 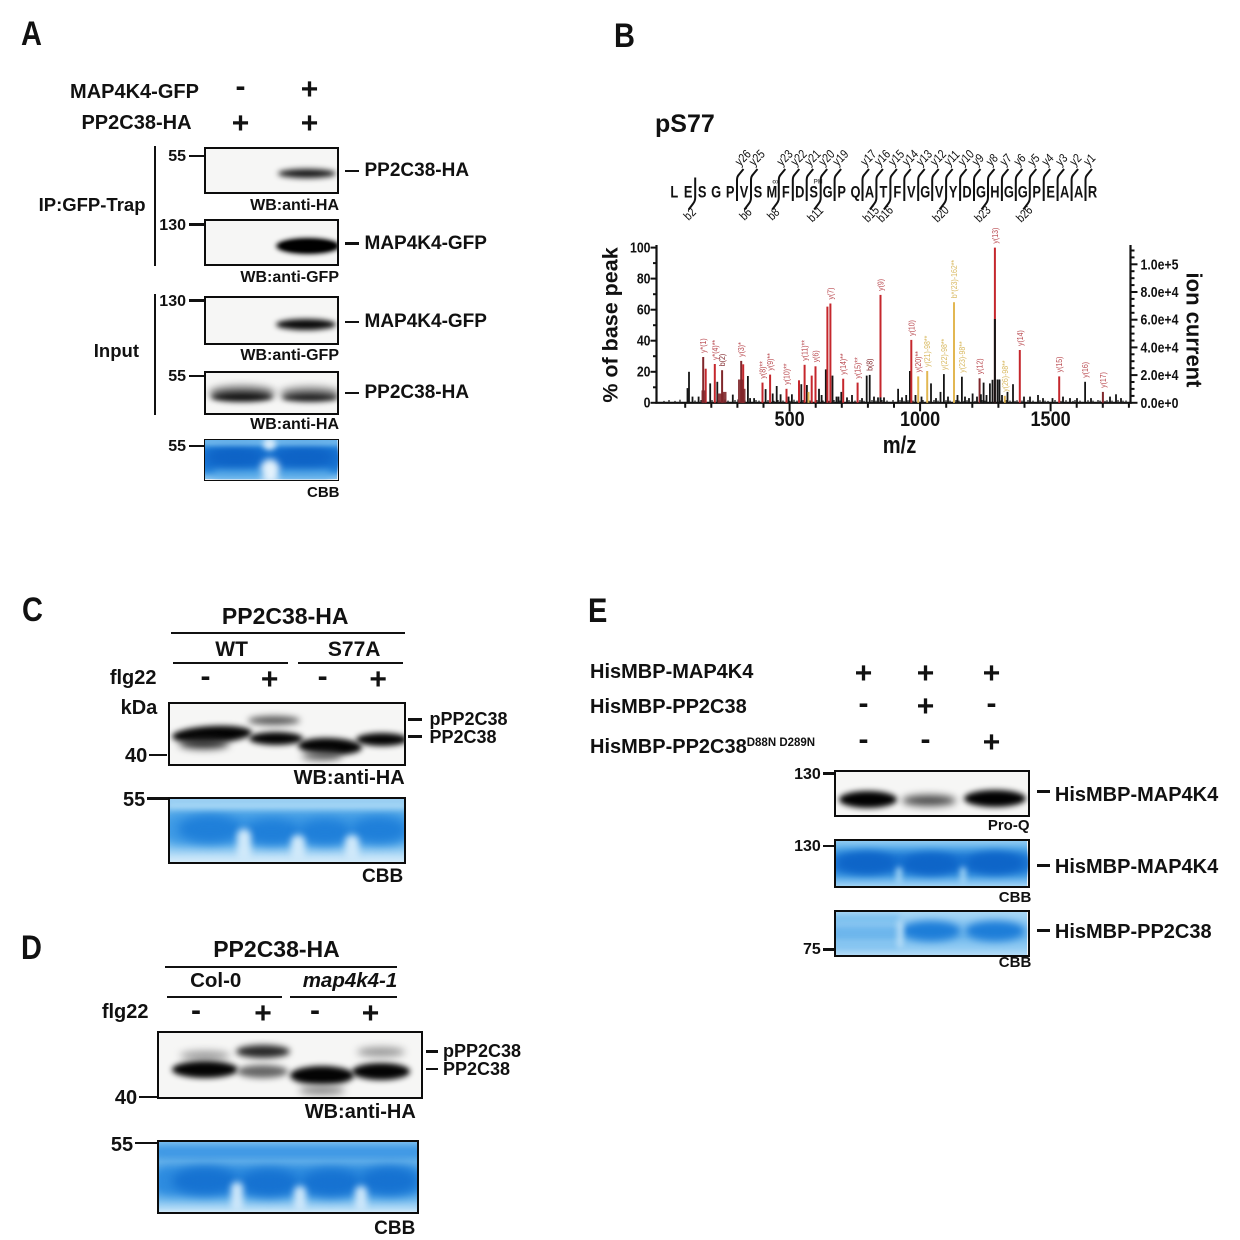 I want to click on svg-text: Y, so click(x=953, y=193).